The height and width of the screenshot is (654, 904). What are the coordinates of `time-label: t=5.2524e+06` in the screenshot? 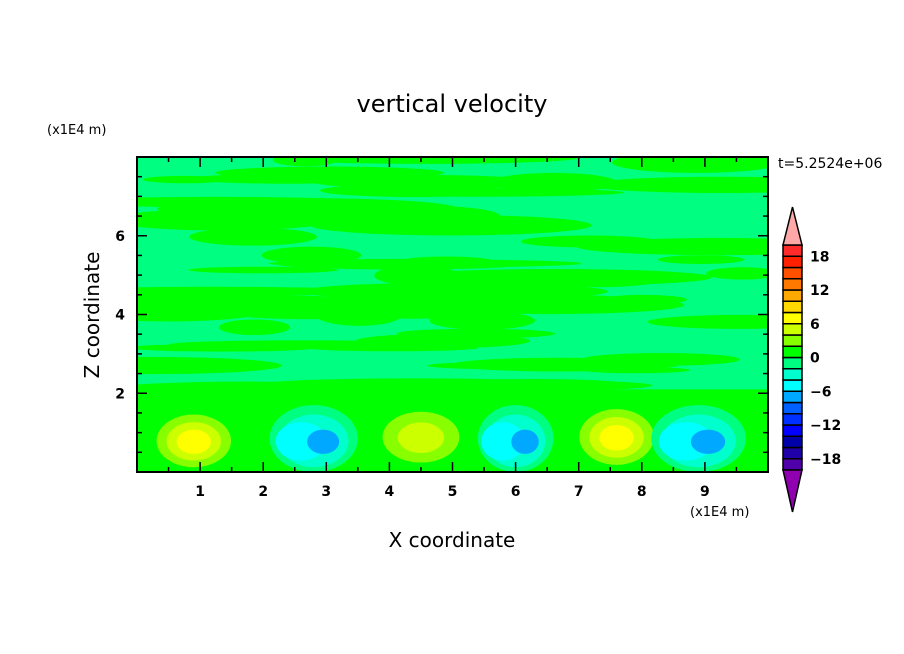 It's located at (830, 164).